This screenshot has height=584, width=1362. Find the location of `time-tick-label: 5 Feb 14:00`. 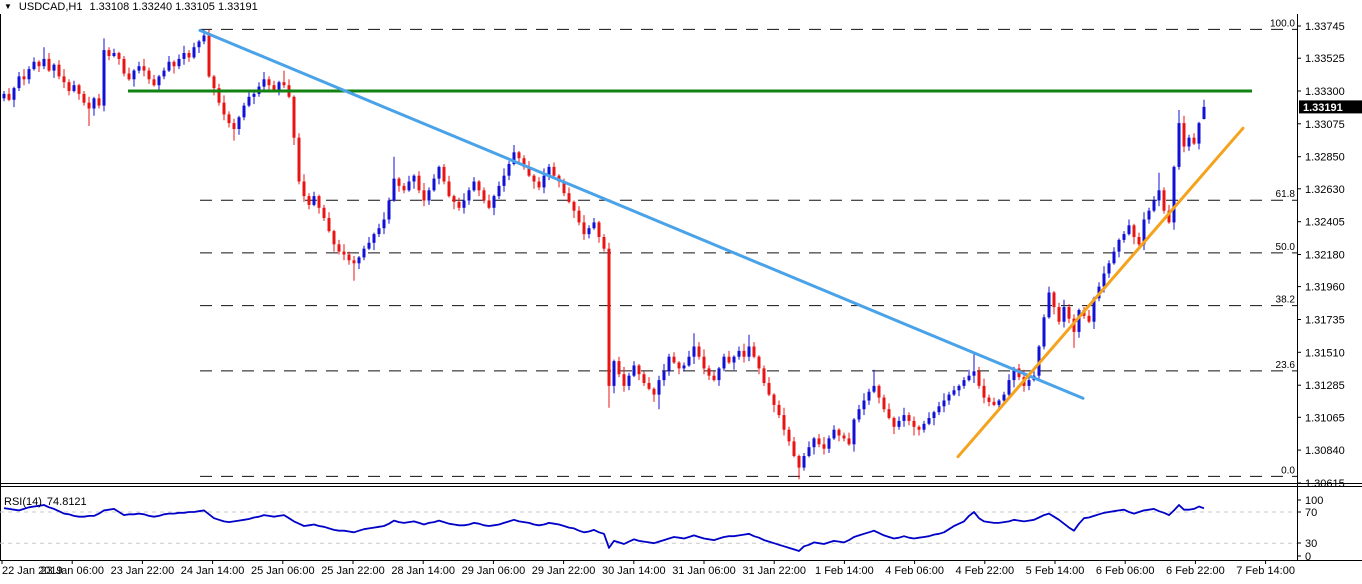

time-tick-label: 5 Feb 14:00 is located at coordinates (1055, 571).